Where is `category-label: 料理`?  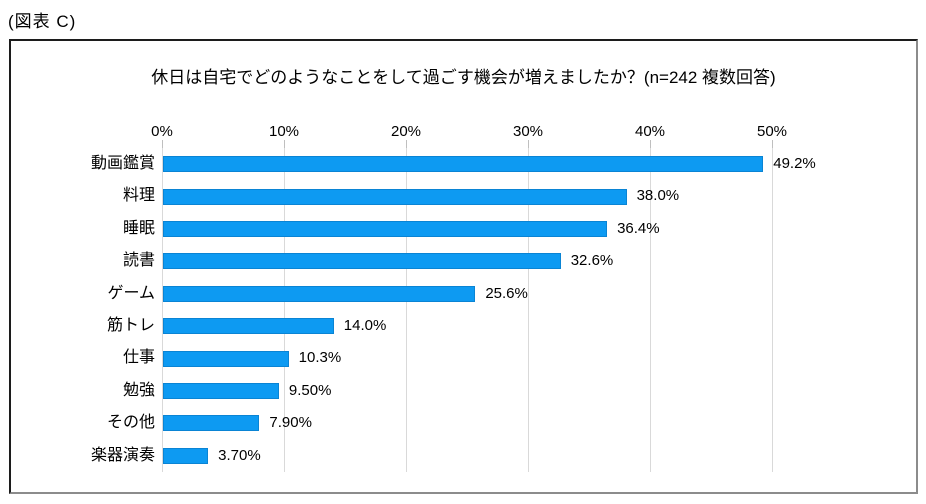 category-label: 料理 is located at coordinates (138, 196).